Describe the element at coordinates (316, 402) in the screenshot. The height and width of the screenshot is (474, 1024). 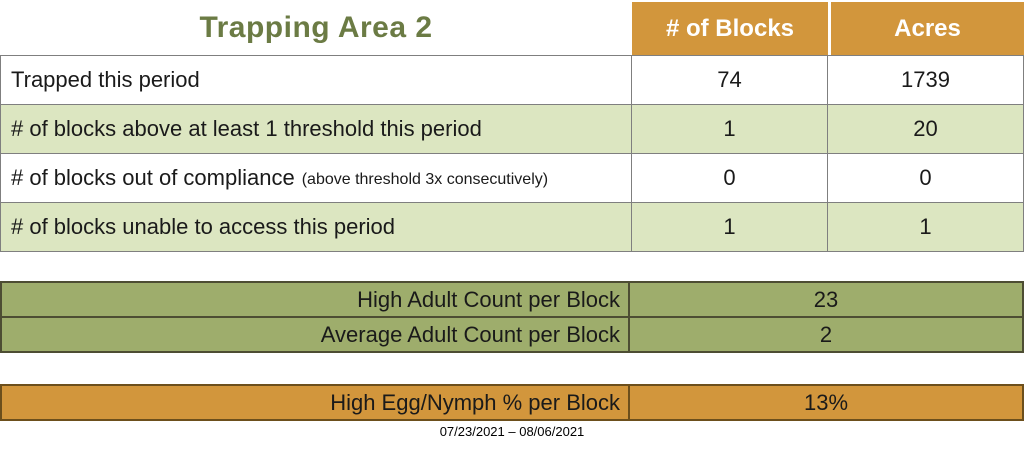
I see `row-label: High Egg/Nymph % per Block` at that location.